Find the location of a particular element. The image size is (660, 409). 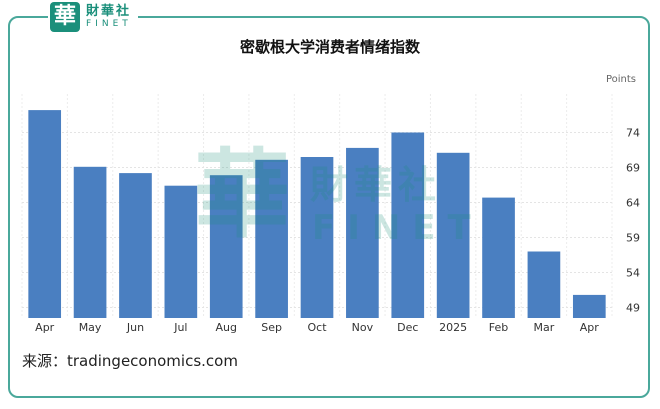

source-note: 来源：tradingeconomics.com is located at coordinates (130, 361).